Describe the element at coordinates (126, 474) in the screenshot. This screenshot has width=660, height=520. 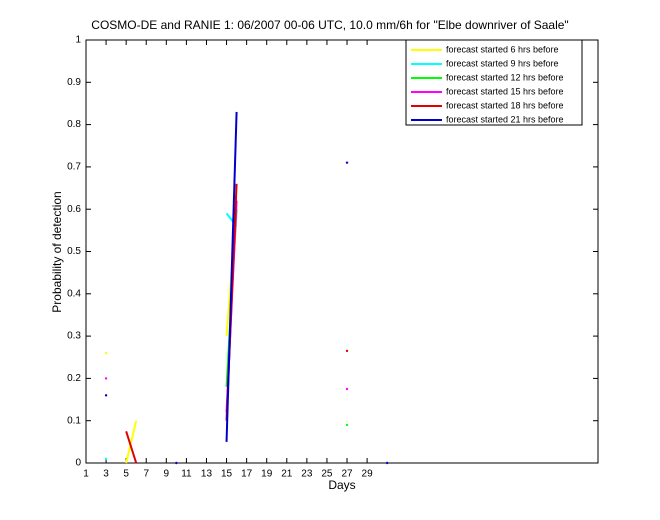
I see `x-tick-label: 5` at that location.